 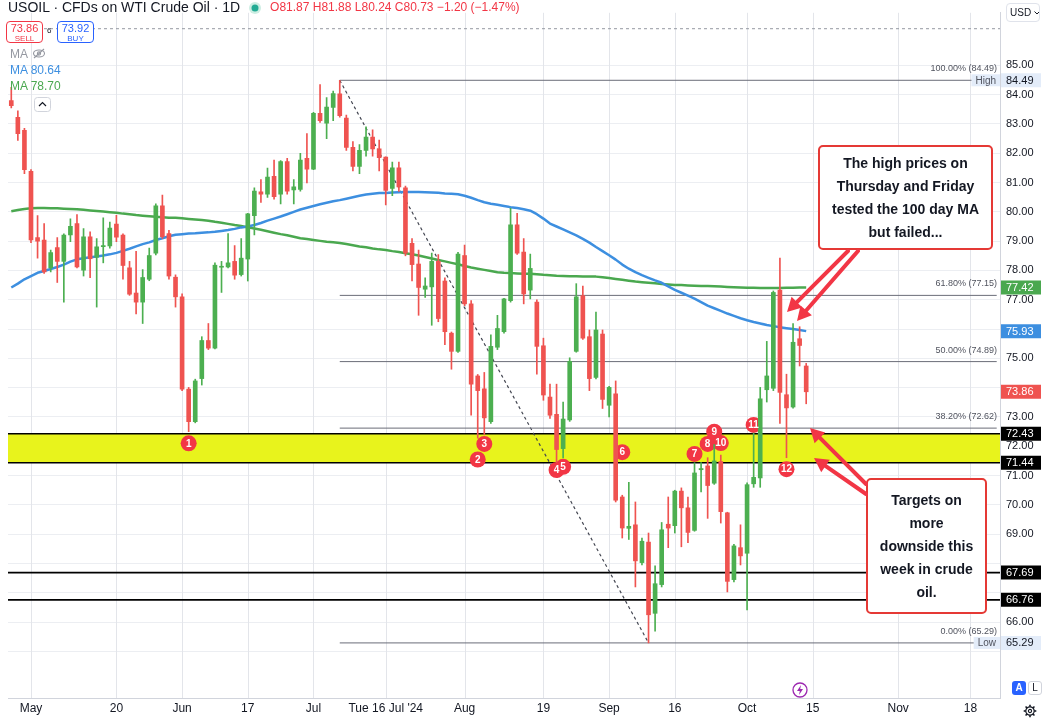 What do you see at coordinates (1020, 642) in the screenshot?
I see `text: 65.29` at bounding box center [1020, 642].